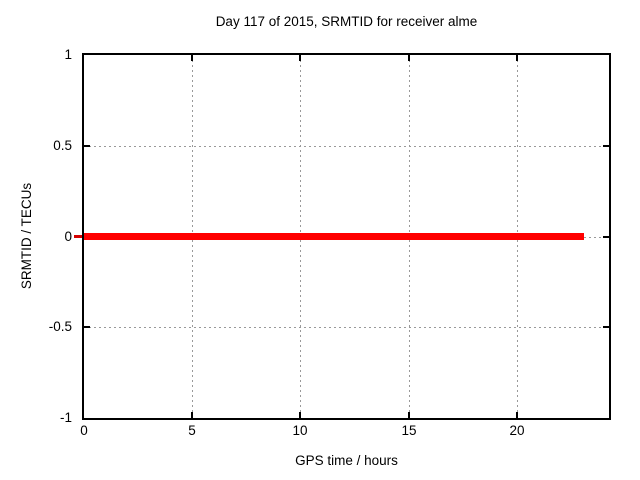  What do you see at coordinates (409, 430) in the screenshot?
I see `x-tick-label: 15` at bounding box center [409, 430].